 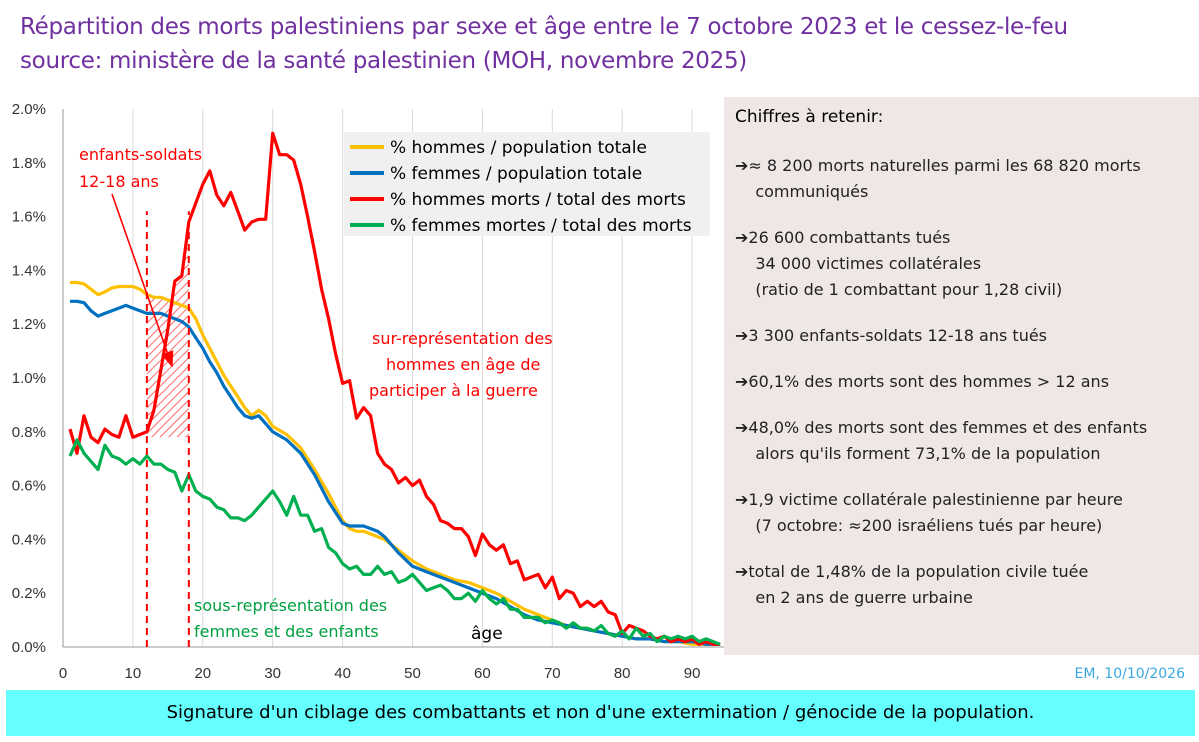 I want to click on y-tick-label: 1.0%, so click(x=29, y=378).